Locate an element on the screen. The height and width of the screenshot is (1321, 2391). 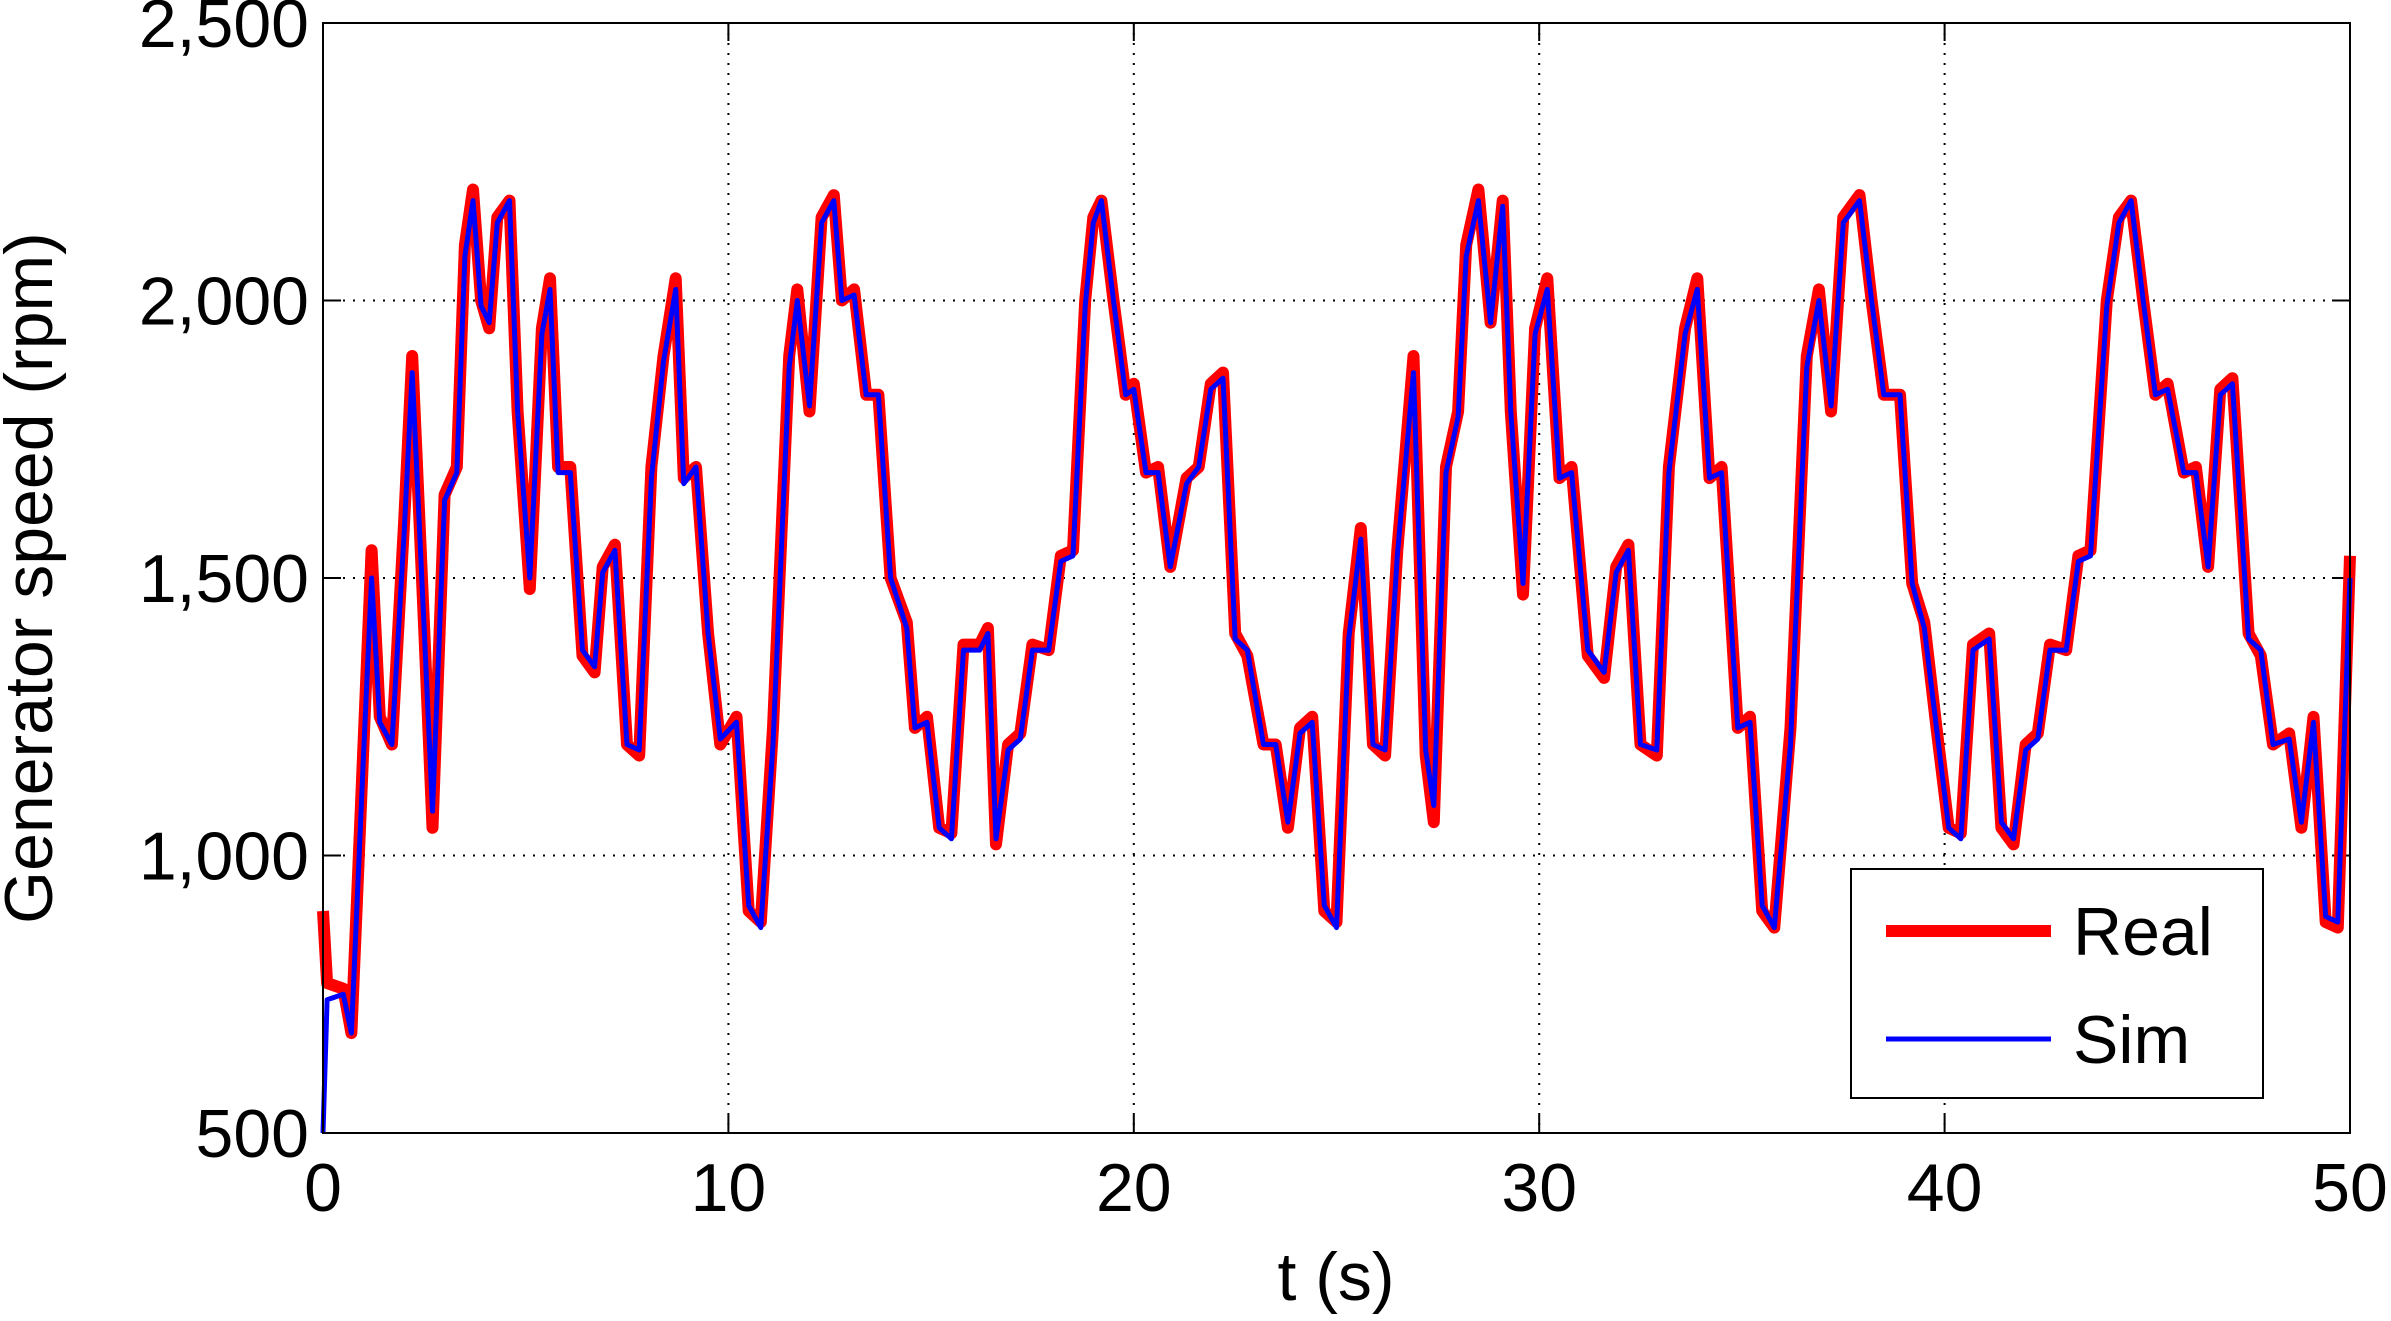
x-tick-label: 10 is located at coordinates (729, 1188).